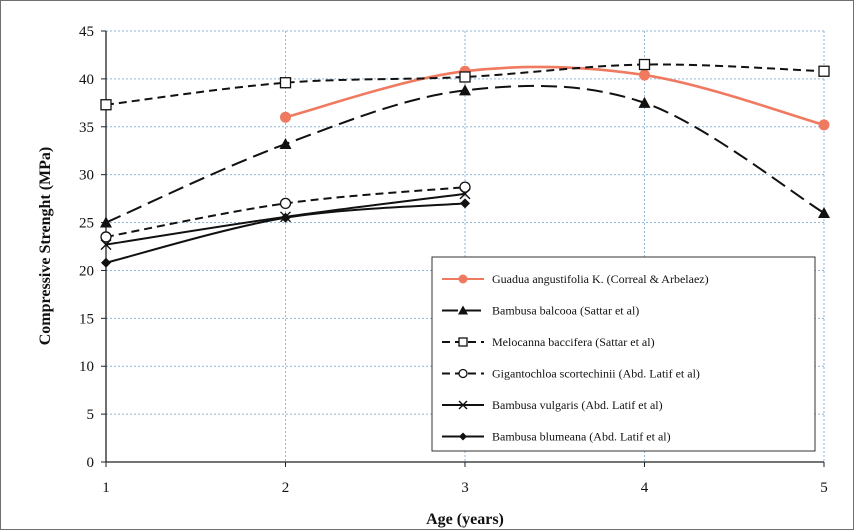 The height and width of the screenshot is (530, 854). I want to click on y-tick-label: 25, so click(86, 224).